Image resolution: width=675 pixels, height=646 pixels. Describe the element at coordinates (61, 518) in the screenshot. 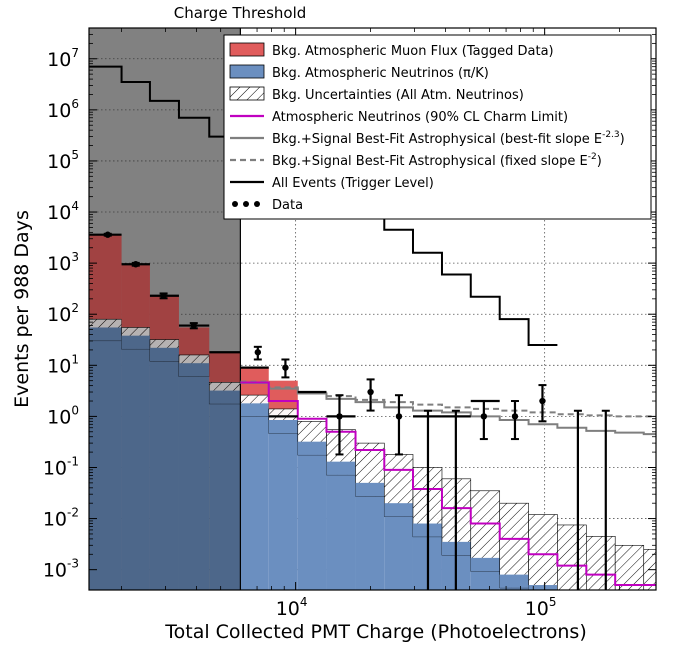

I see `y-tick-label: 10⁻²` at that location.